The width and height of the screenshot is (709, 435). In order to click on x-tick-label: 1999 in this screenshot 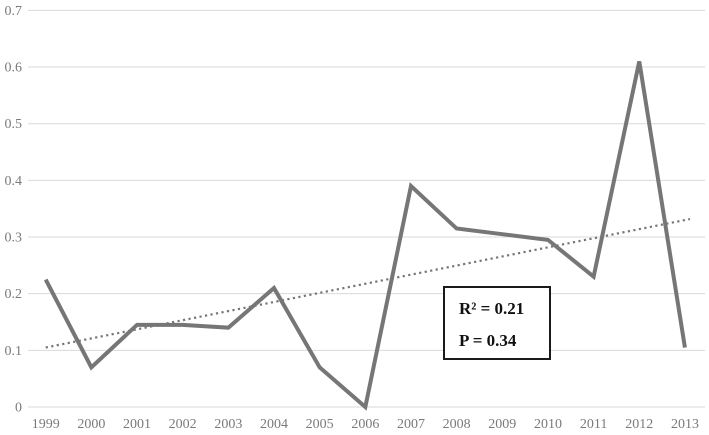, I will do `click(46, 424)`.